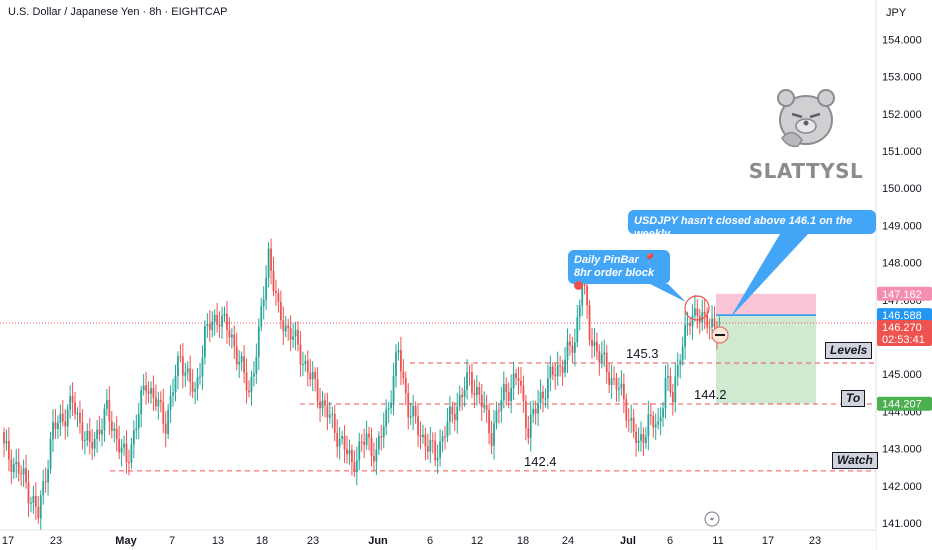 Image resolution: width=932 pixels, height=550 pixels. Describe the element at coordinates (902, 295) in the screenshot. I see `badge-stop: 147.162` at that location.